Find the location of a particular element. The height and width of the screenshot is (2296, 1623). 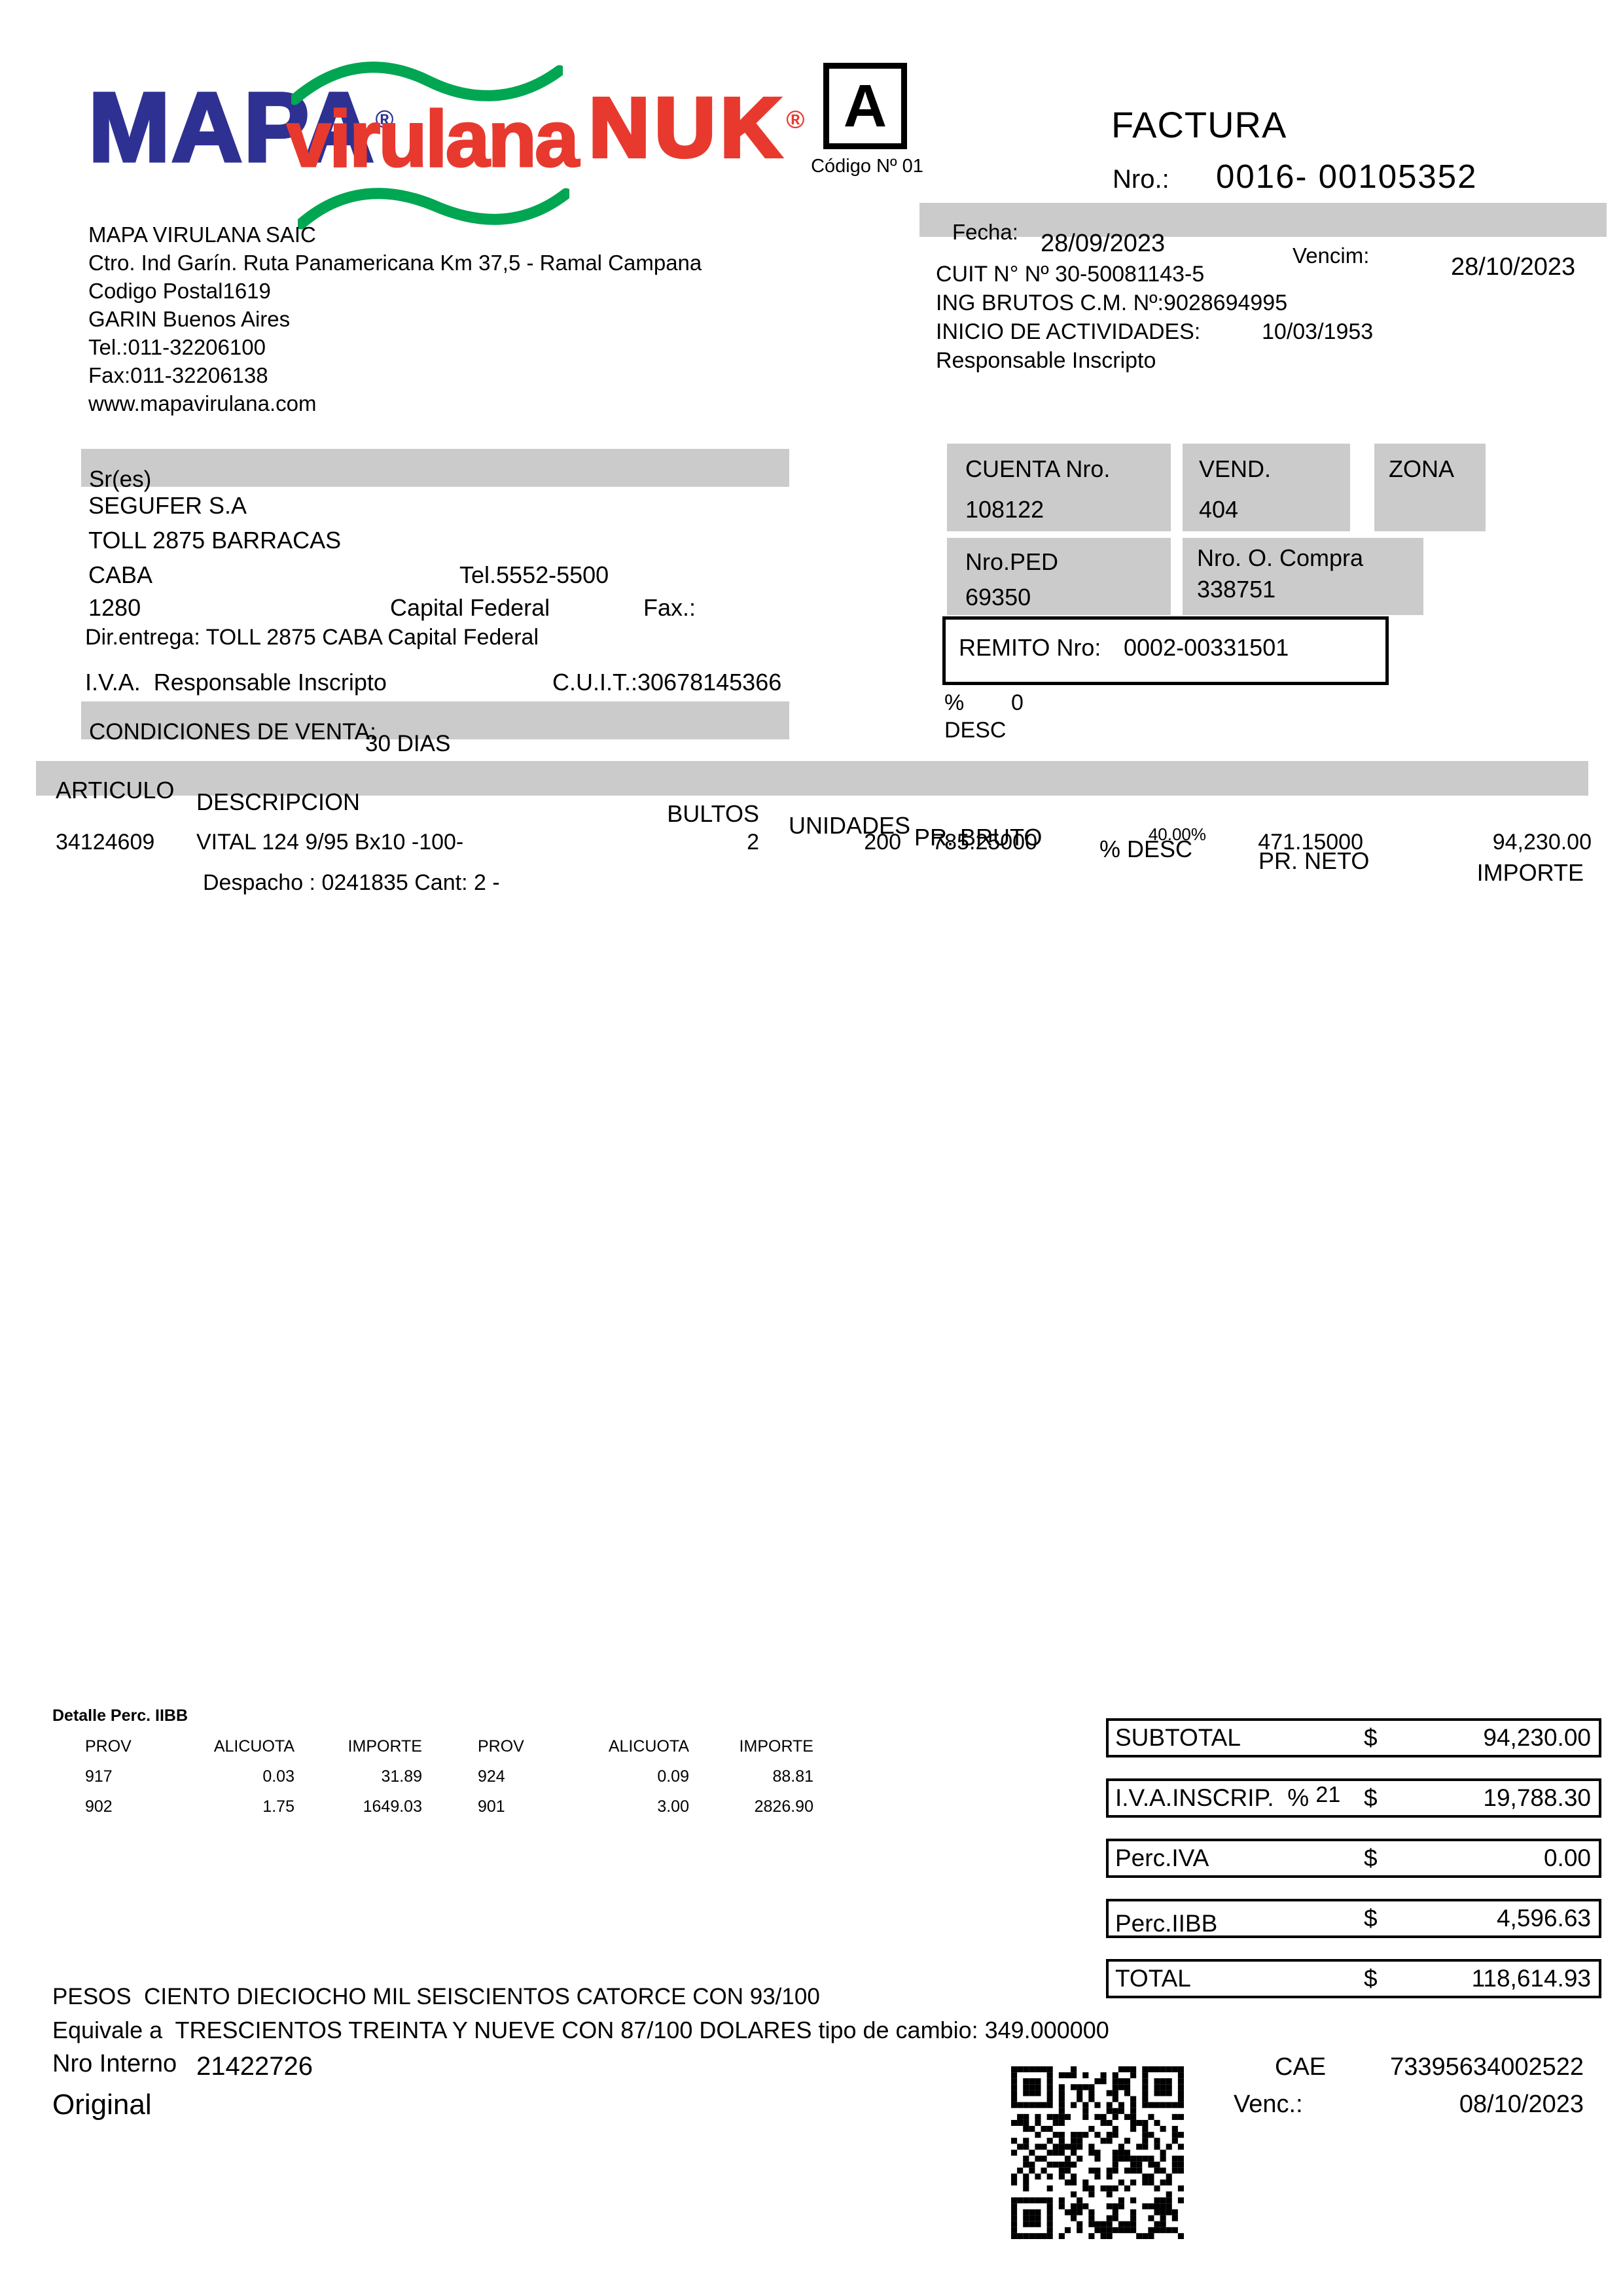

nuk-logo: NUK® is located at coordinates (698, 128).